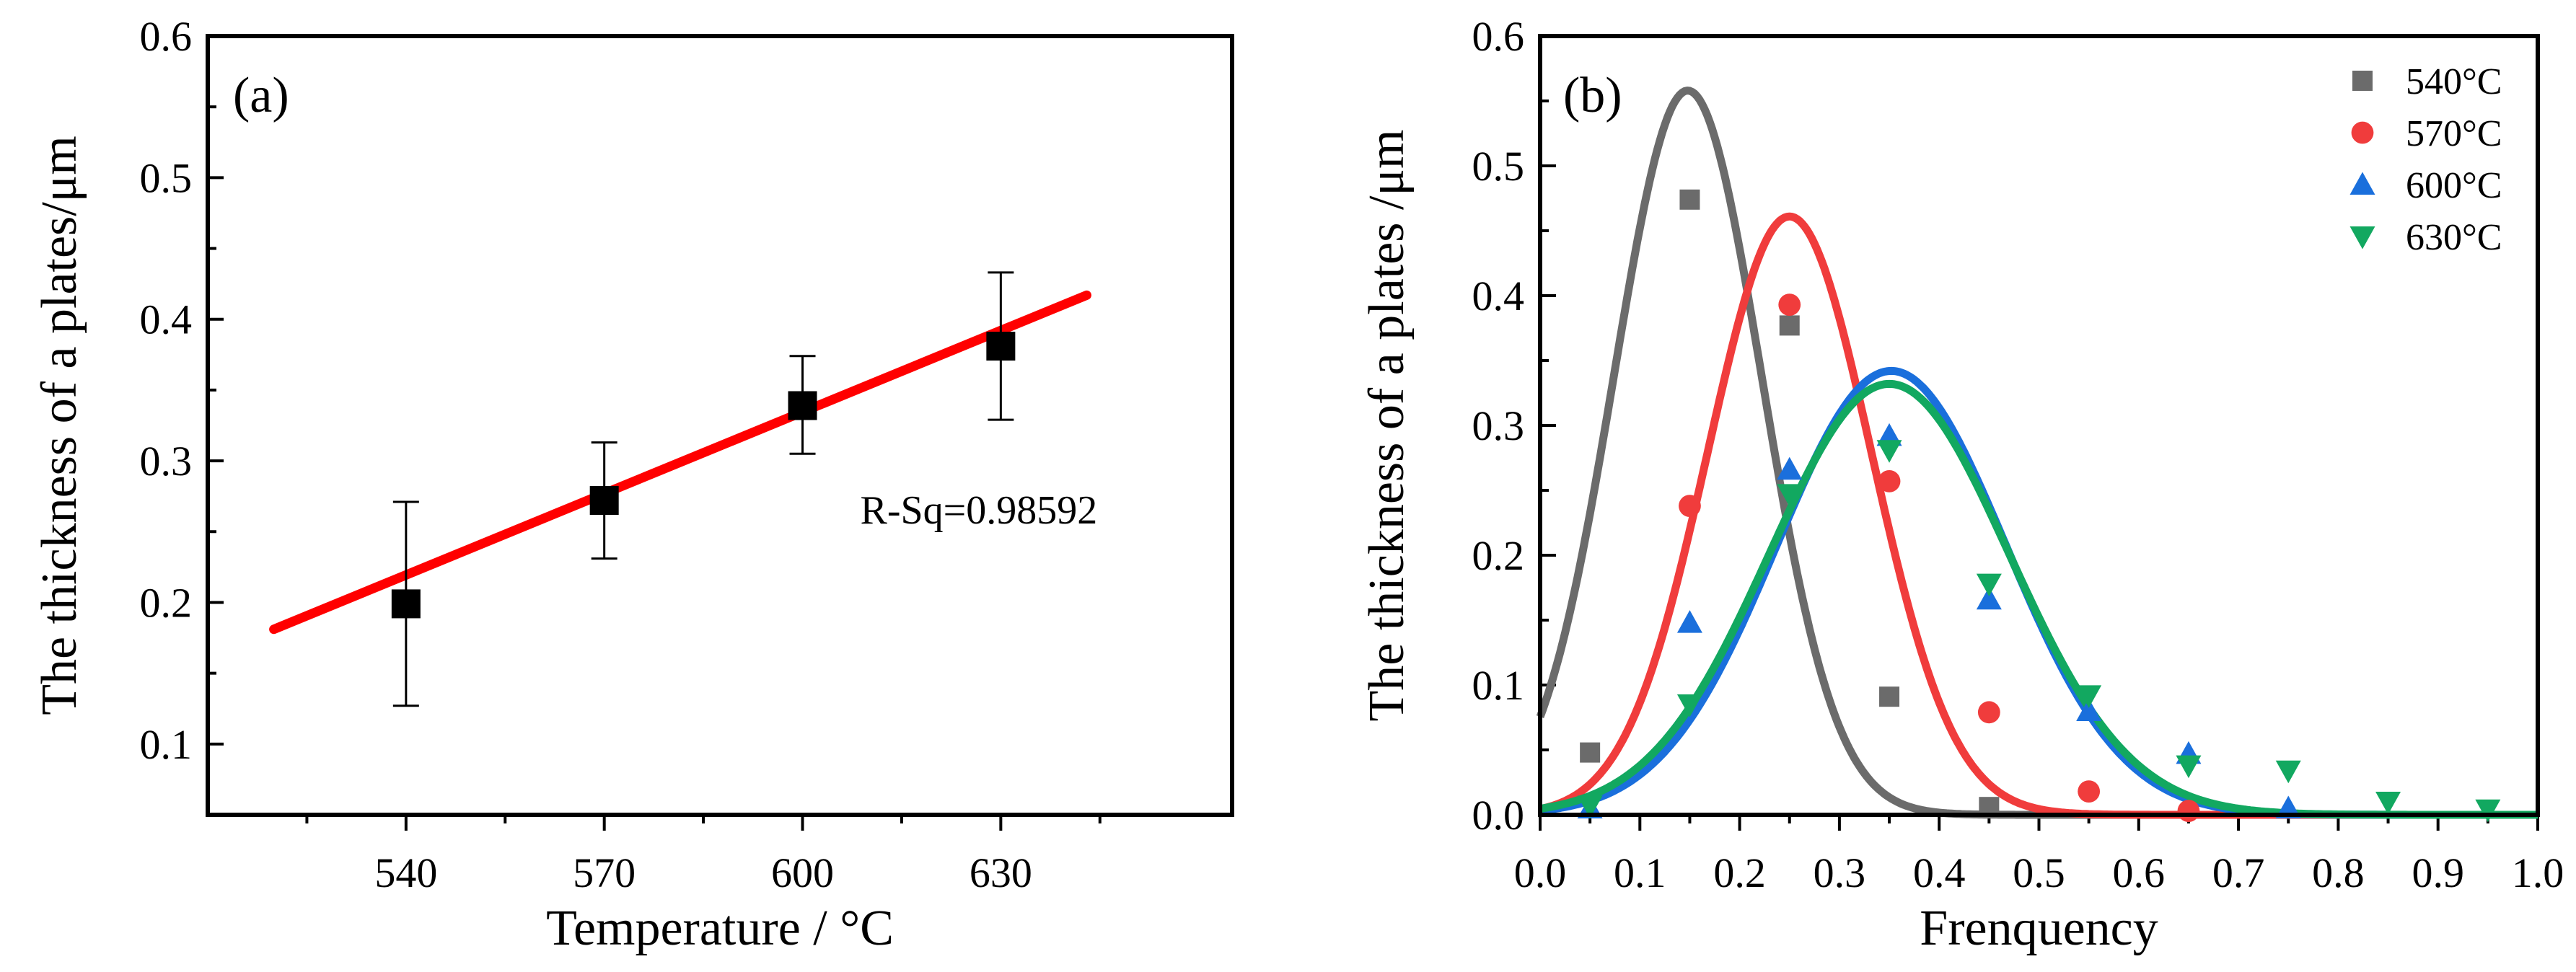 The width and height of the screenshot is (2576, 972). I want to click on panel-b-y-tick-label: 0.3, so click(1498, 426).